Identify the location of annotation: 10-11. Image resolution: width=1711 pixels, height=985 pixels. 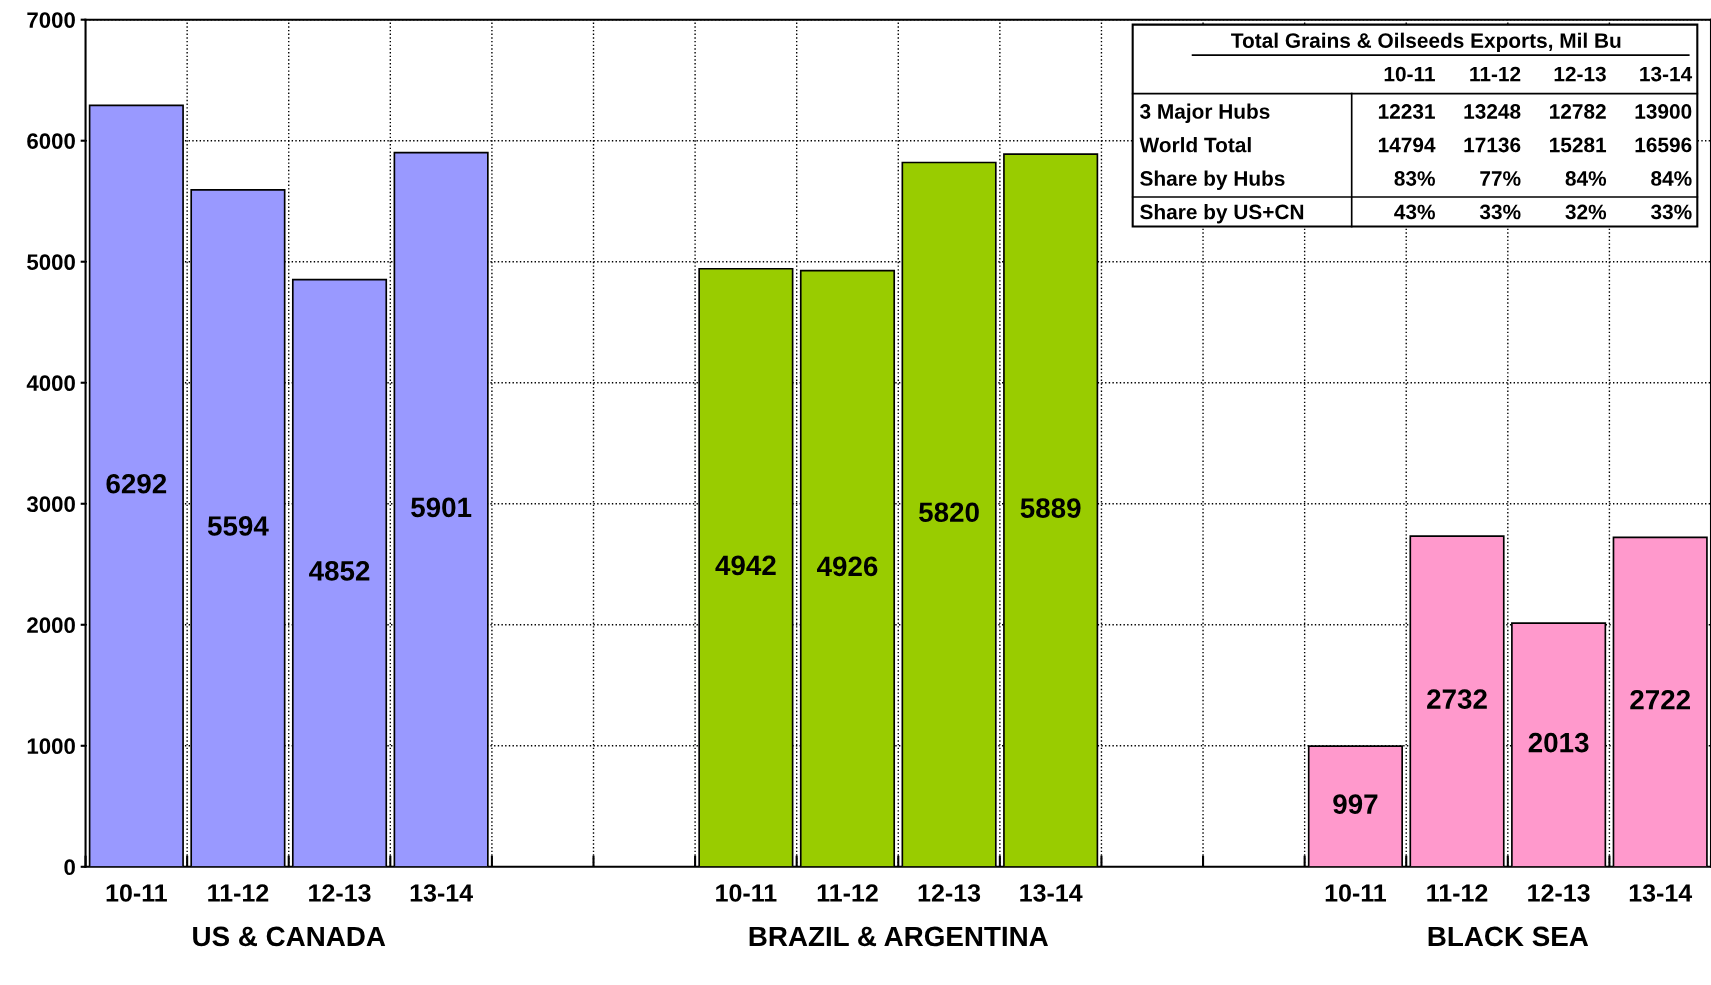
(1409, 74).